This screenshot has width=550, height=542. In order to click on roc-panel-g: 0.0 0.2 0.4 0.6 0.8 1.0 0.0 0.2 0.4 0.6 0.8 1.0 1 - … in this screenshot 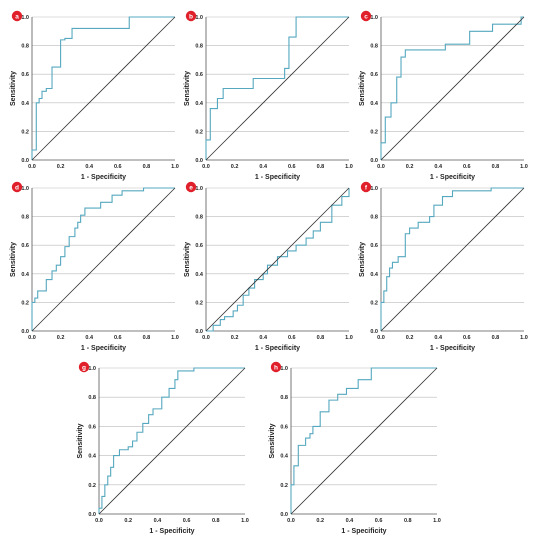, I will do `click(163, 449)`.